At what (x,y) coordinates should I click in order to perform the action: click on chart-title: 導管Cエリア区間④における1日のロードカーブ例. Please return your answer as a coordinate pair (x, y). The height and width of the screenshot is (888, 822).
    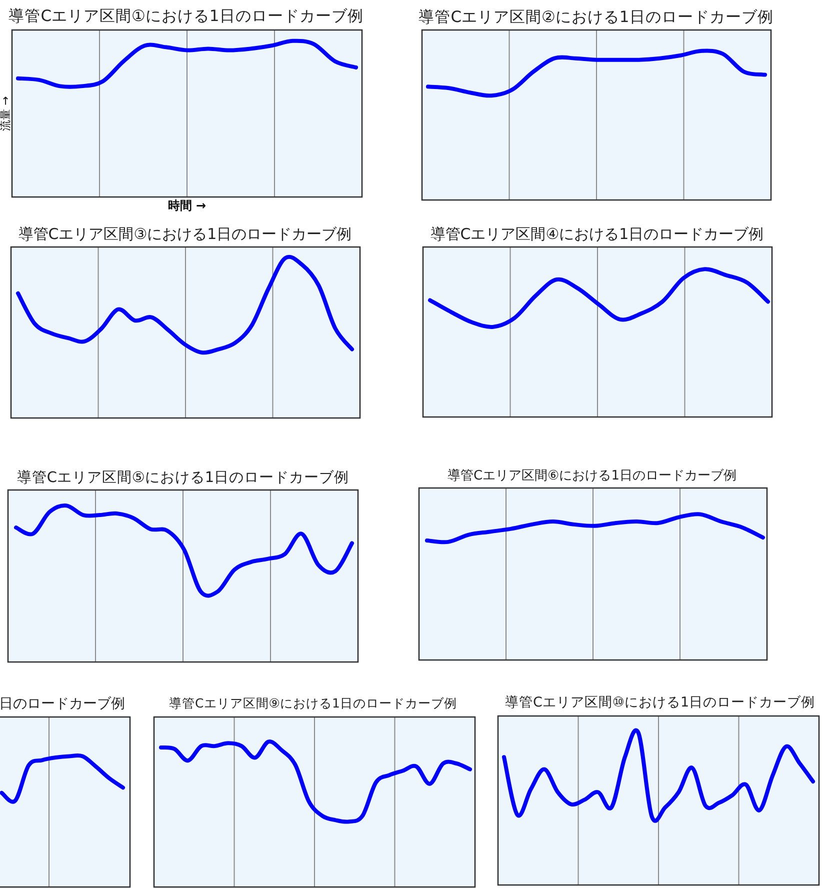
    Looking at the image, I should click on (597, 234).